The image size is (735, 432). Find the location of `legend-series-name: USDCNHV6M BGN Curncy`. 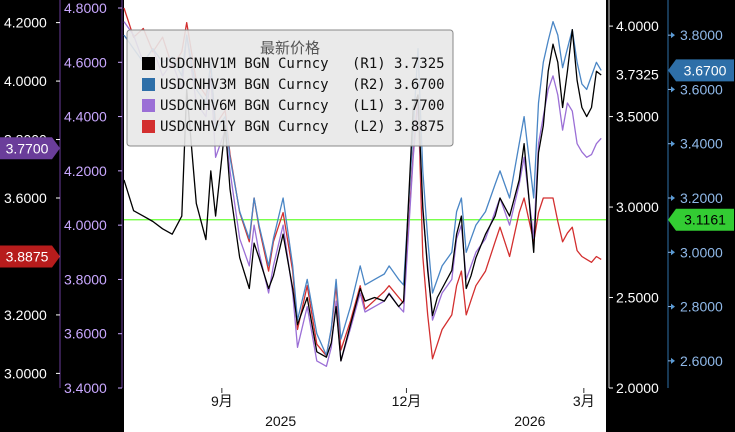

legend-series-name: USDCNHV6M BGN Curncy is located at coordinates (244, 106).